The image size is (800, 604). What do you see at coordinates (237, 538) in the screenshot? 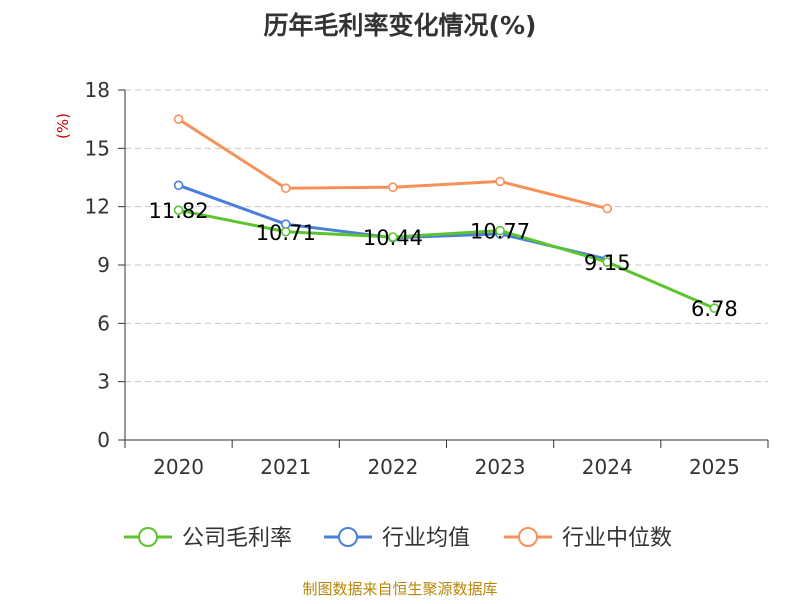
I see `legend-label: 公司毛利率` at bounding box center [237, 538].